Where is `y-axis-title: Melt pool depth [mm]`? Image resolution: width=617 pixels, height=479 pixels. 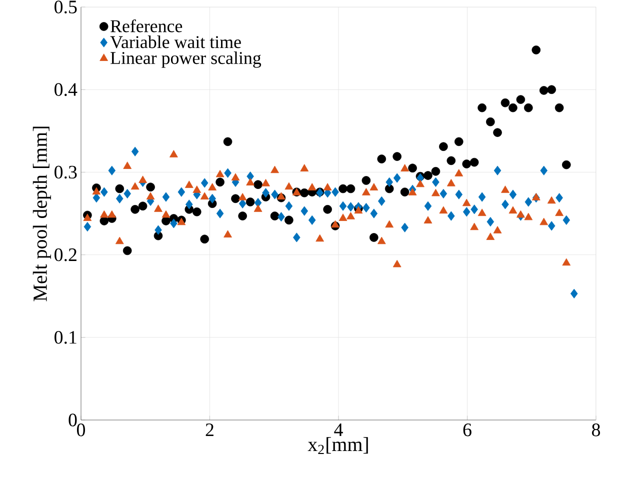
y-axis-title: Melt pool depth [mm] is located at coordinates (41, 214).